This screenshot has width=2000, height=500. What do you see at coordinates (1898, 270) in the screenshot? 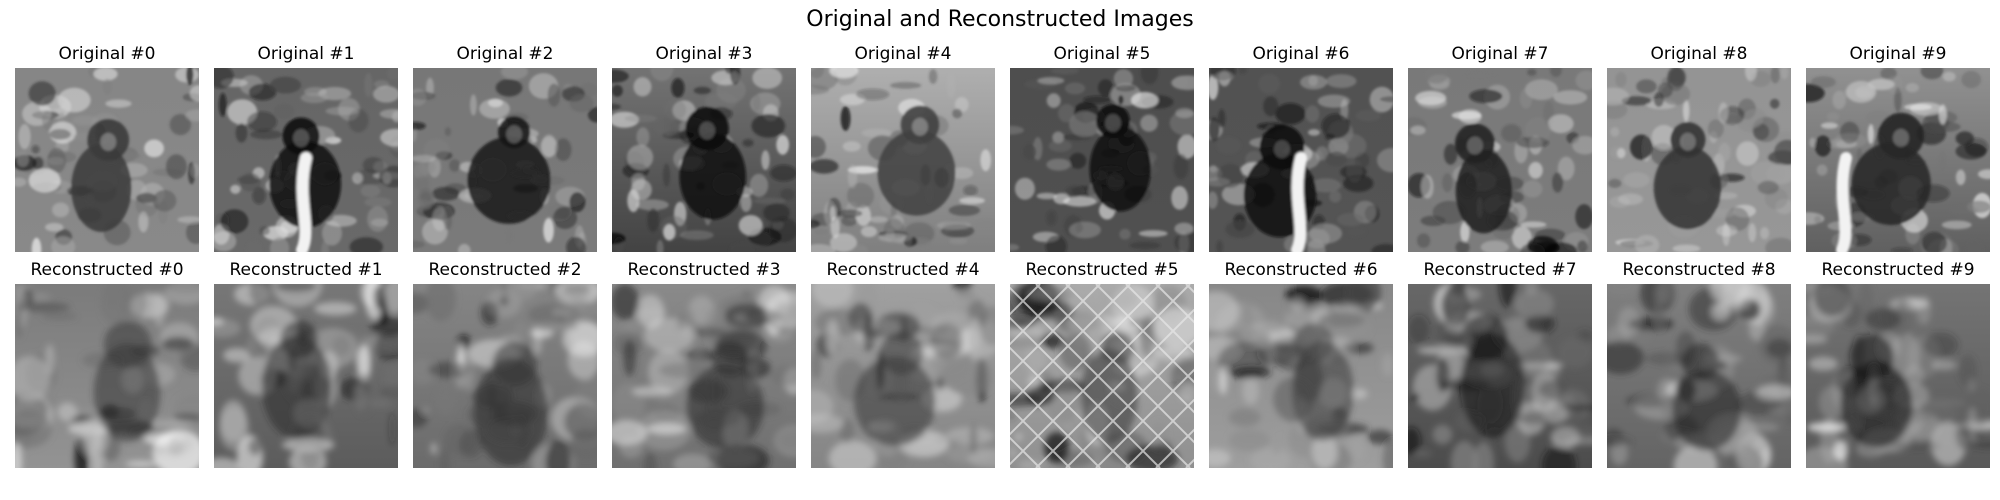
I see `reconstructed-panel-title: Reconstructed #9` at bounding box center [1898, 270].